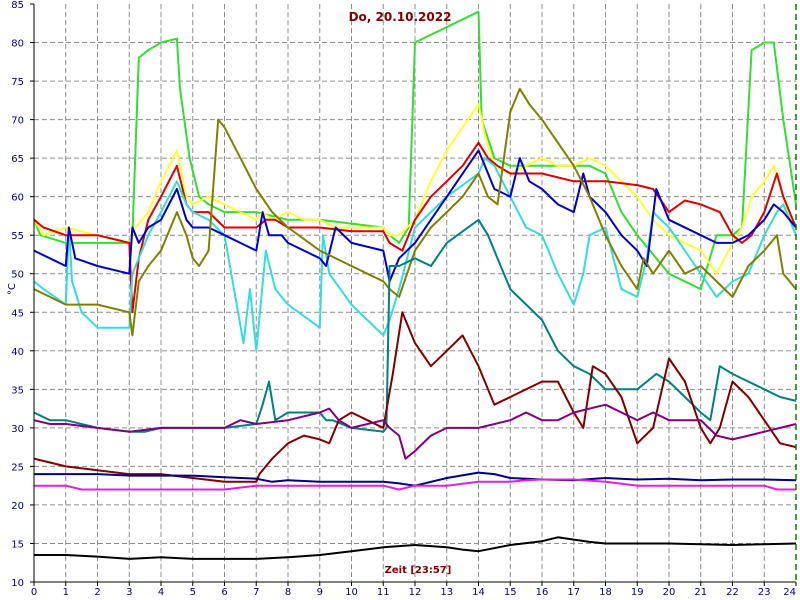 The height and width of the screenshot is (600, 800). What do you see at coordinates (129, 592) in the screenshot?
I see `x-tick-label: 3` at bounding box center [129, 592].